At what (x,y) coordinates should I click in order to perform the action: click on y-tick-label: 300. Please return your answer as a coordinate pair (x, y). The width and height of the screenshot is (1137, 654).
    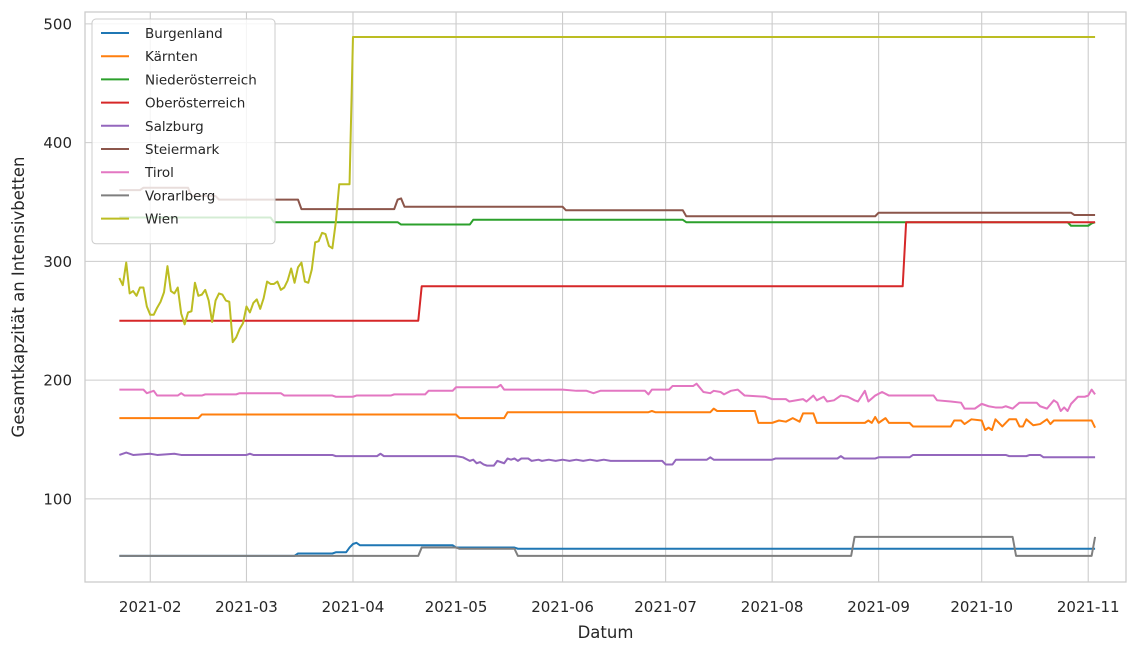
    Looking at the image, I should click on (57, 262).